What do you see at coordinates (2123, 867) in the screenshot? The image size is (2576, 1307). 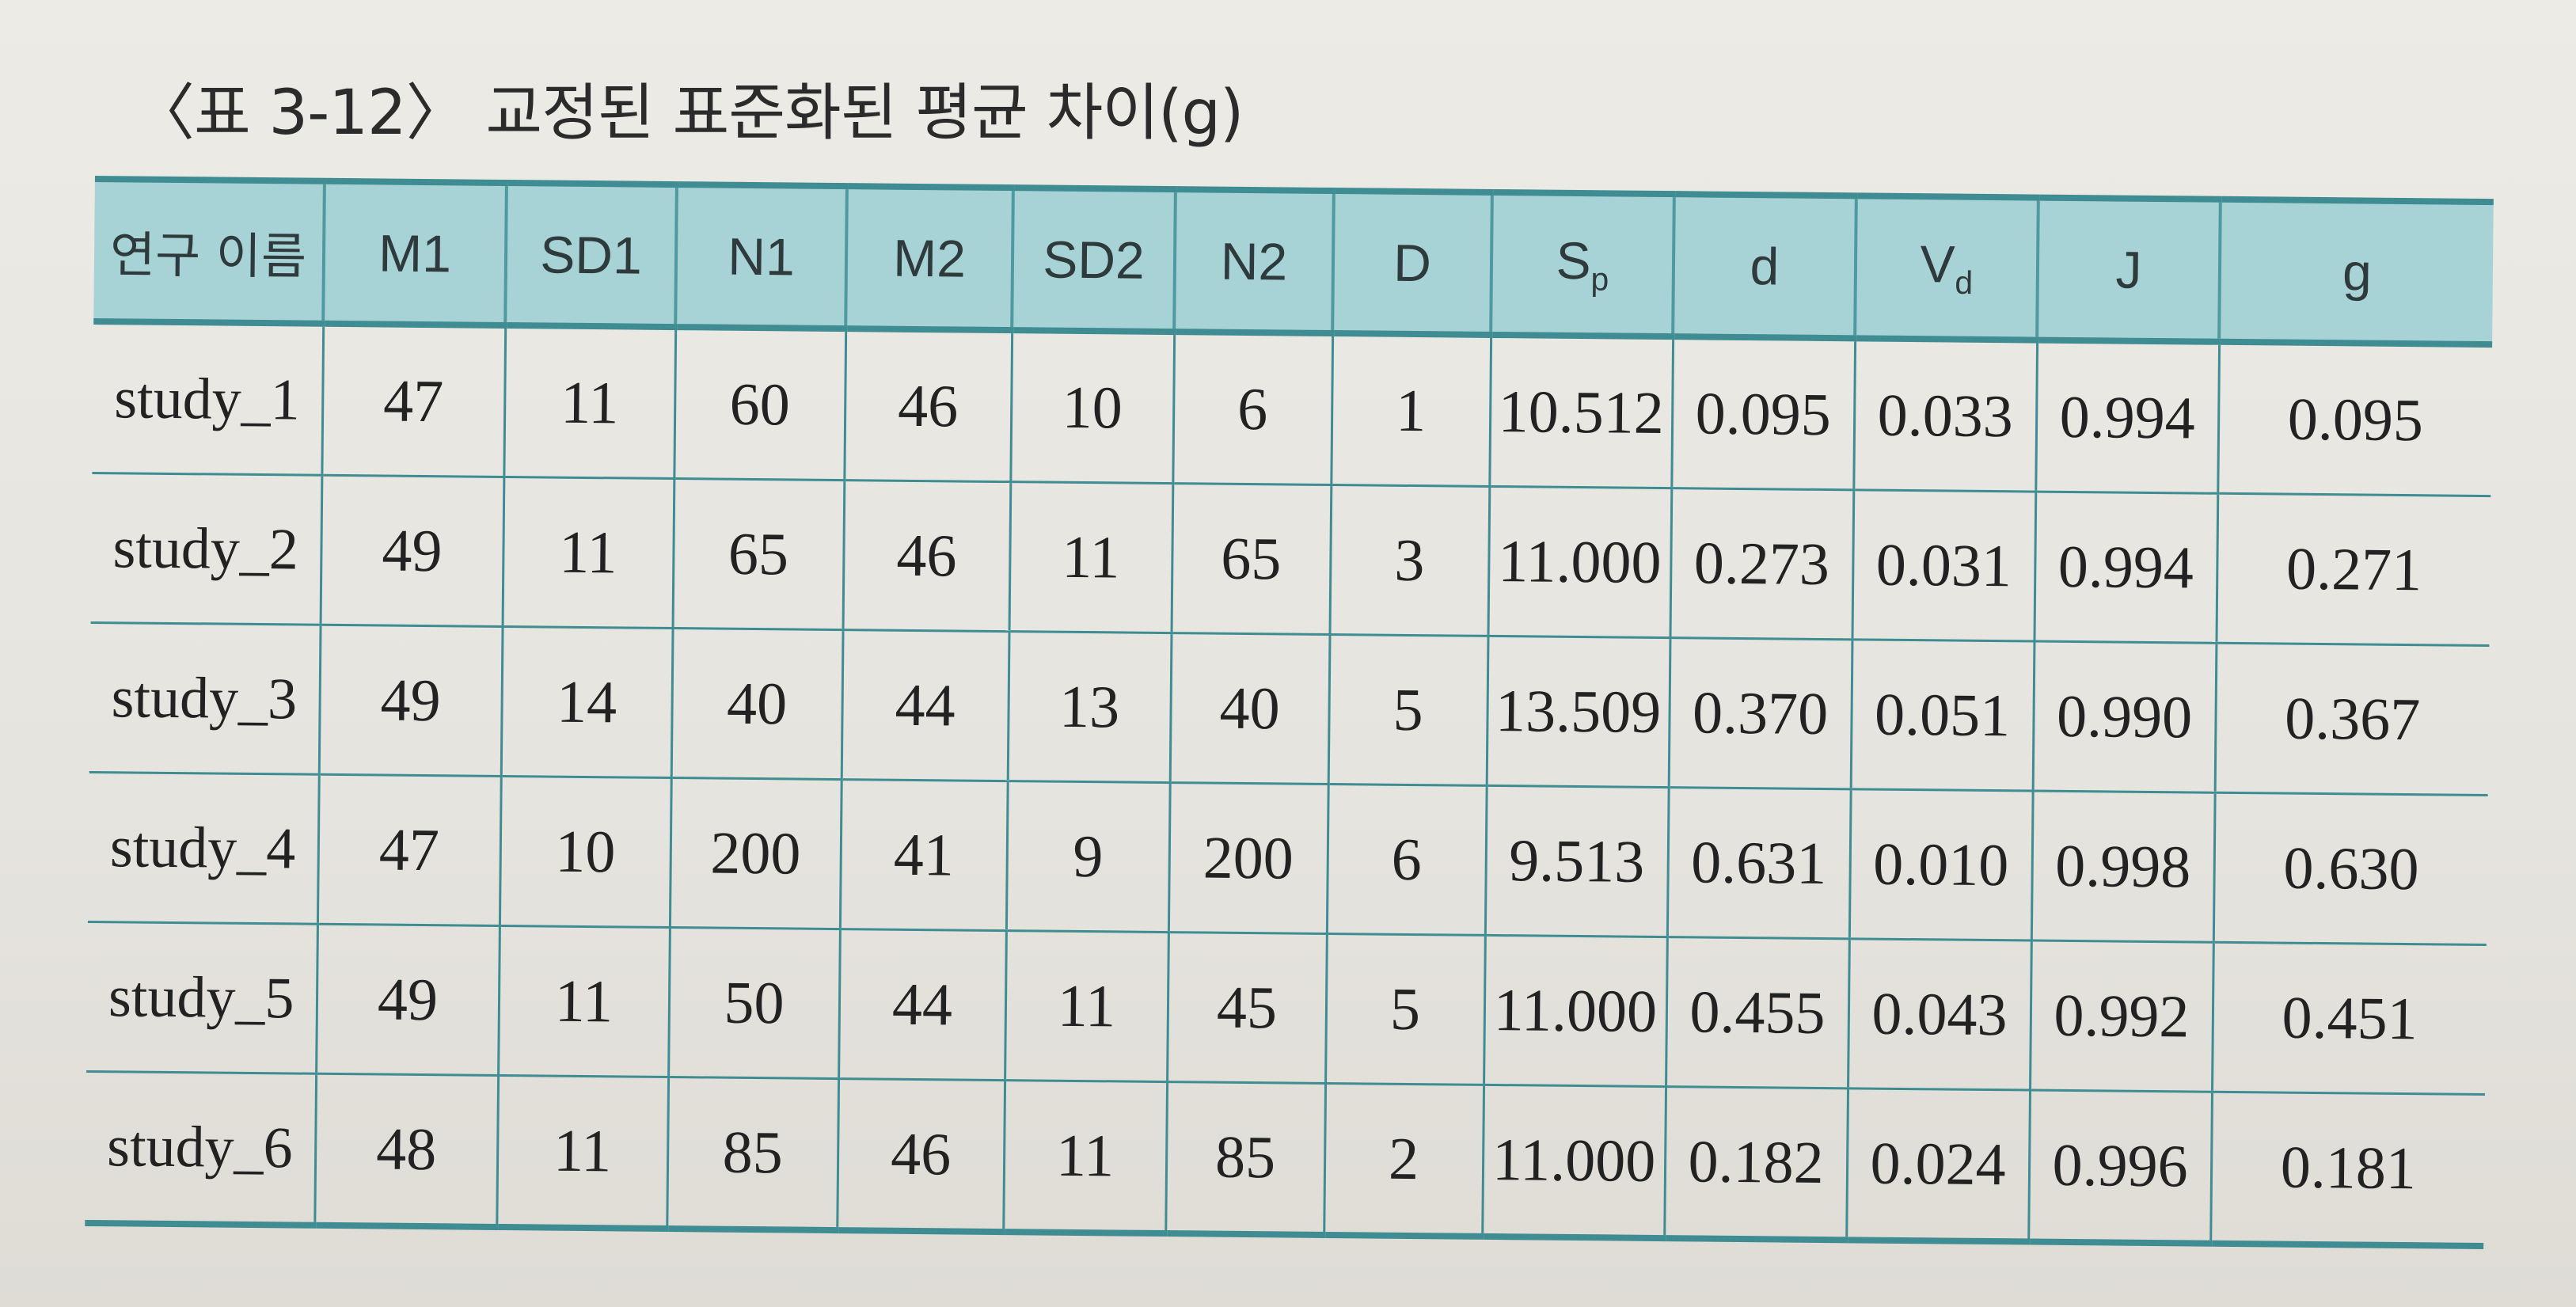 I see `cell-j: 0.998` at bounding box center [2123, 867].